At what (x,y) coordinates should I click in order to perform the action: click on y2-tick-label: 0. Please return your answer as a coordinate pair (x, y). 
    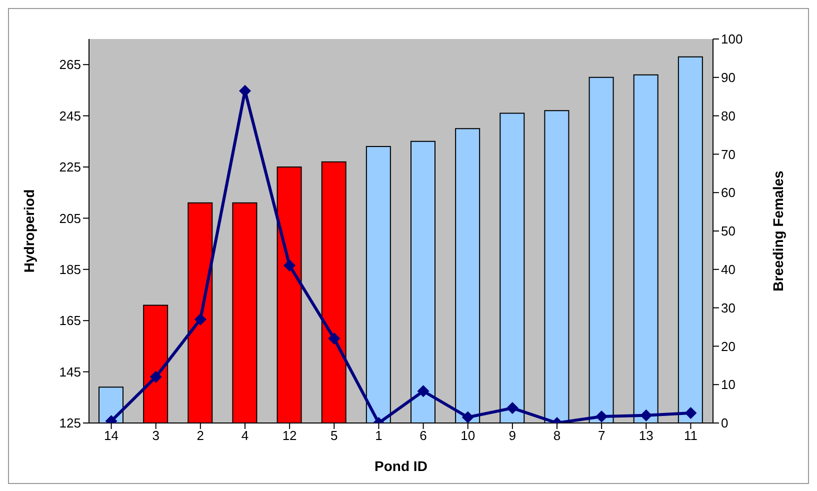
    Looking at the image, I should click on (724, 423).